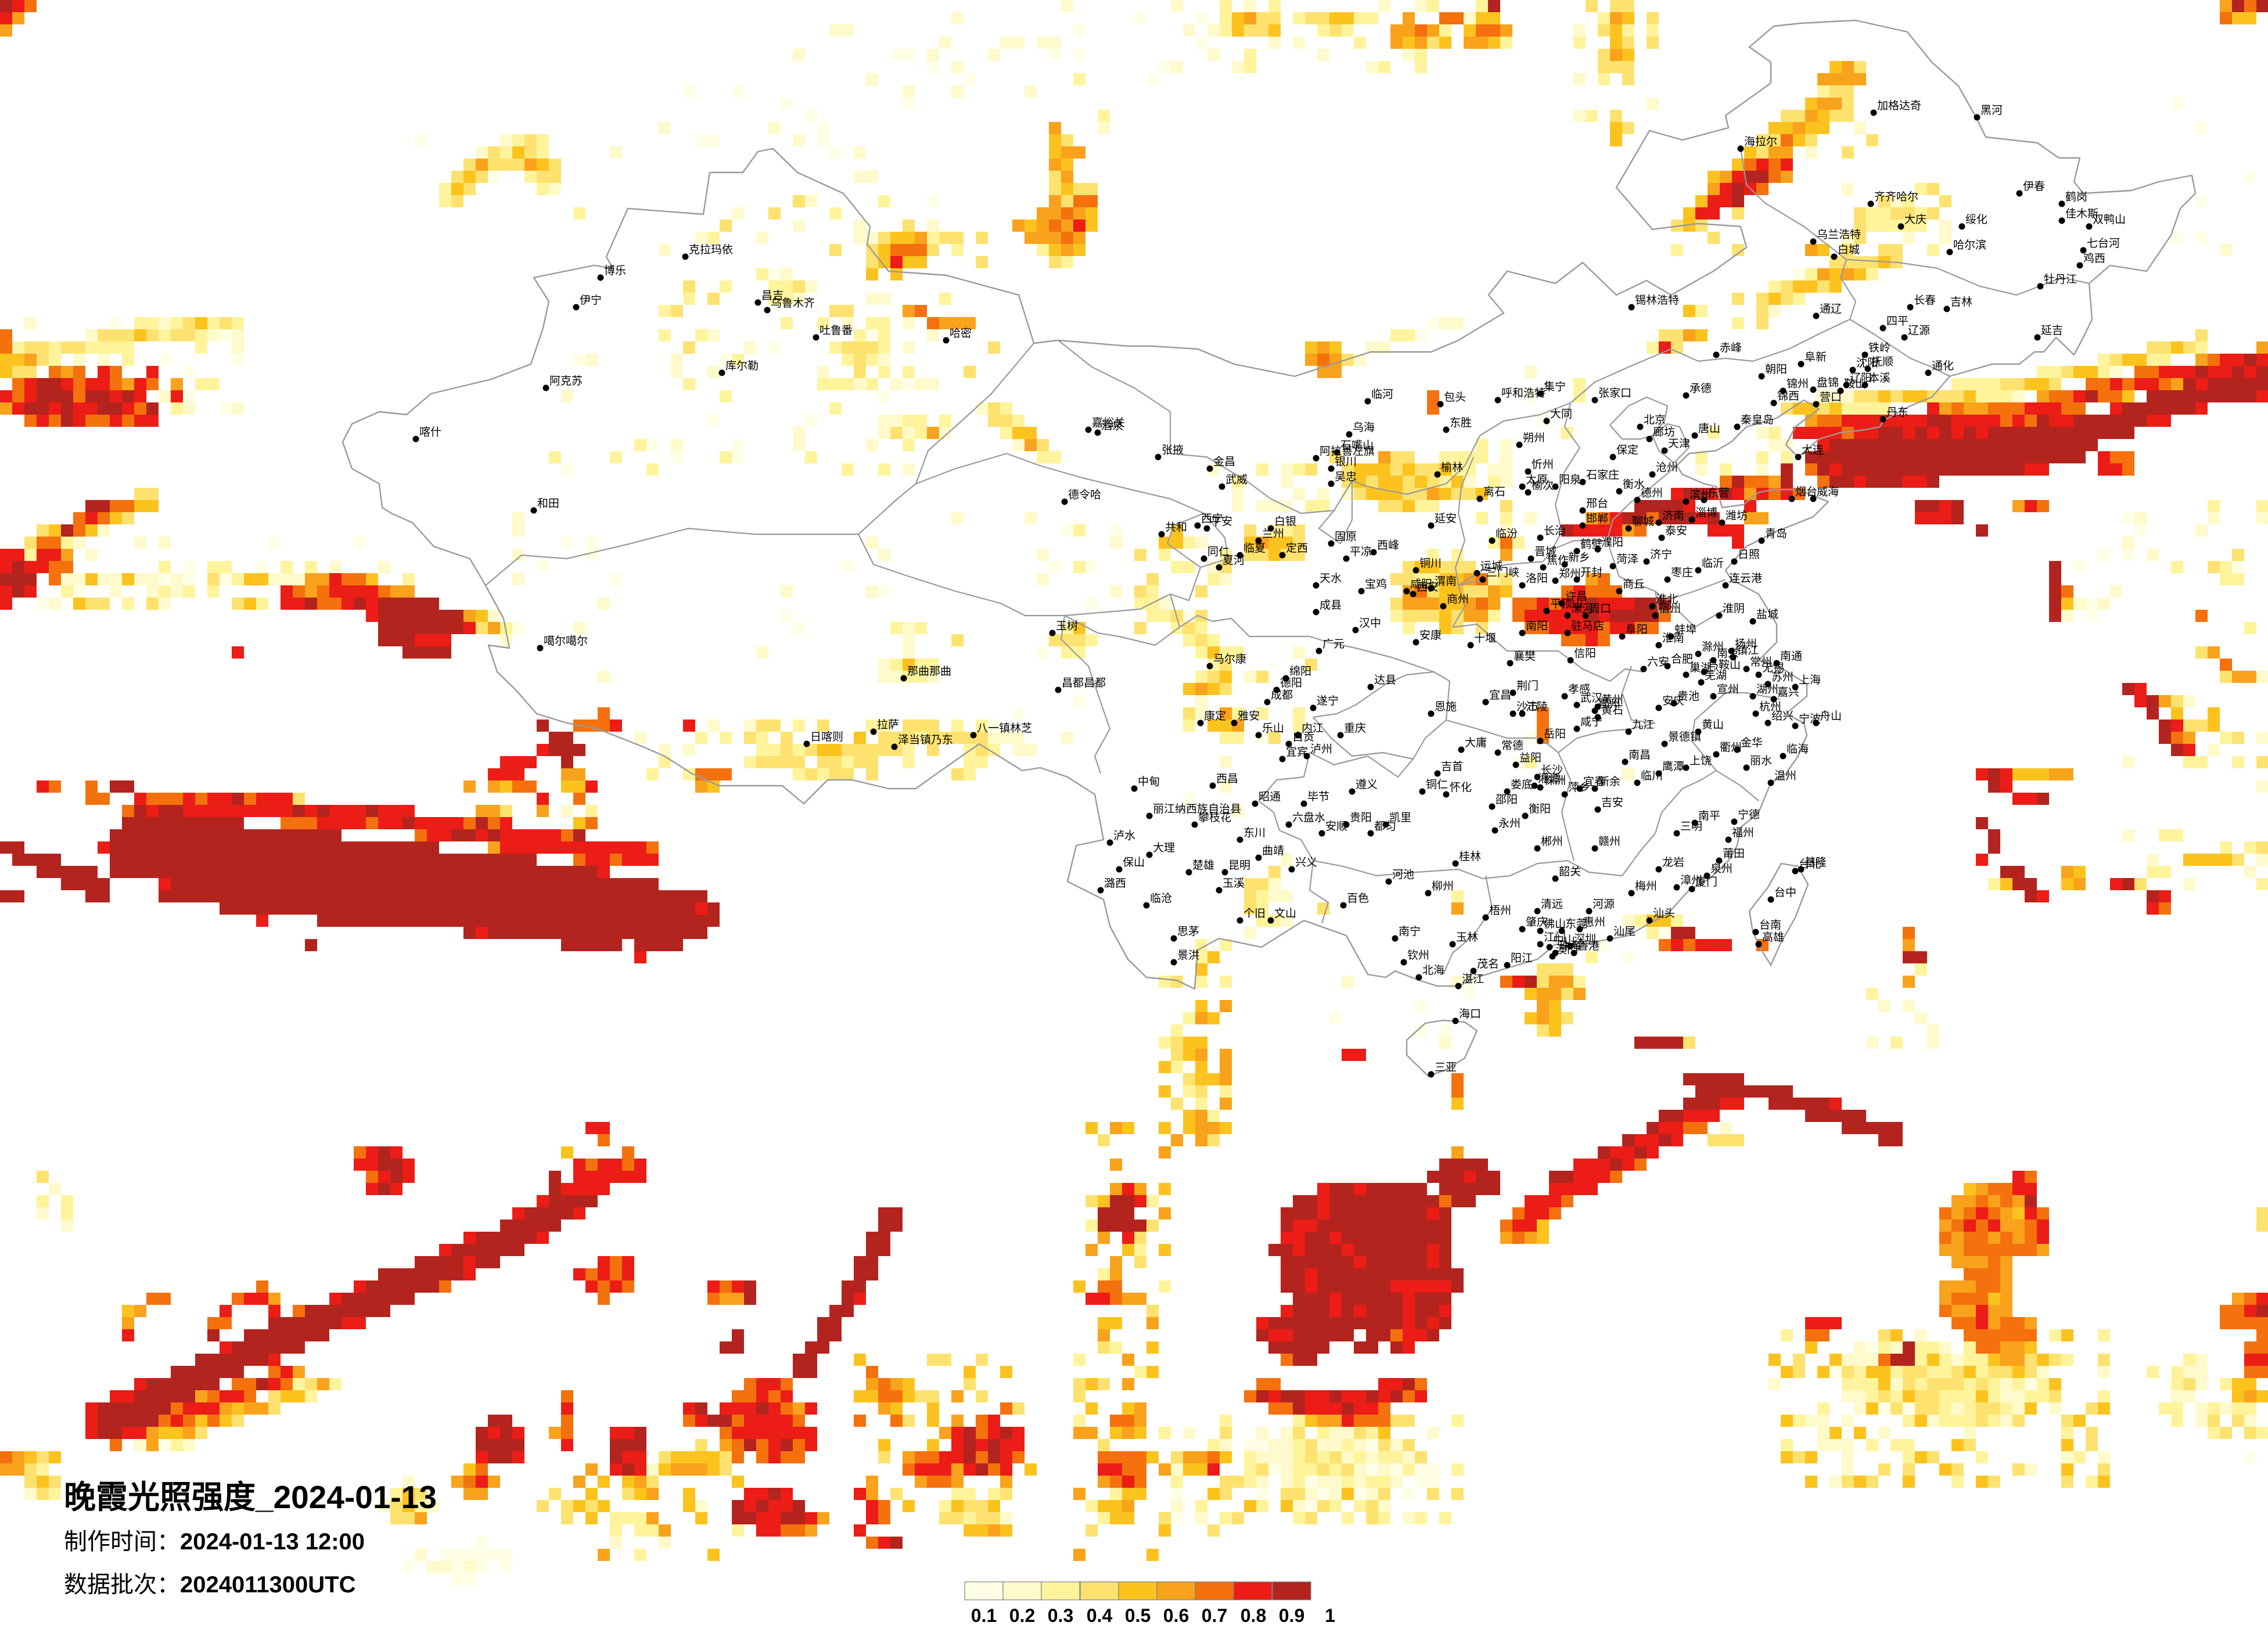  I want to click on svg-text: 湘潭, so click(1549, 778).